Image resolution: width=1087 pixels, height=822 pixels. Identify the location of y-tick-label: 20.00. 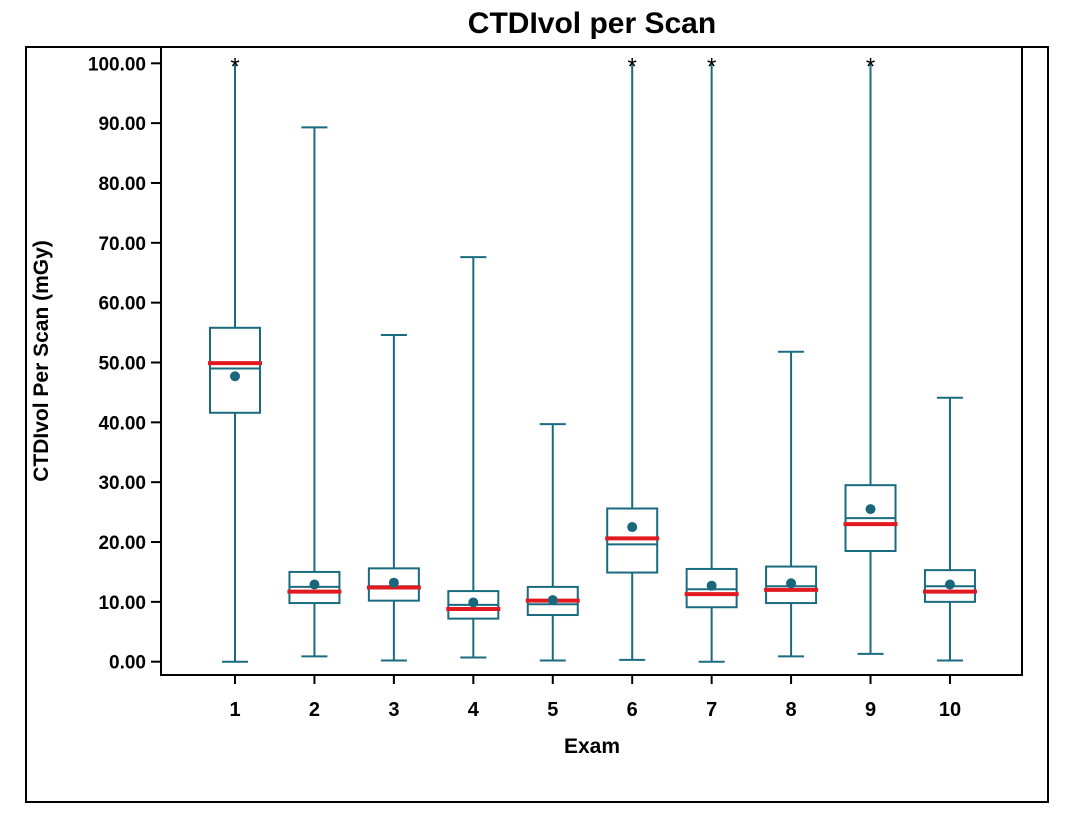
(122, 543).